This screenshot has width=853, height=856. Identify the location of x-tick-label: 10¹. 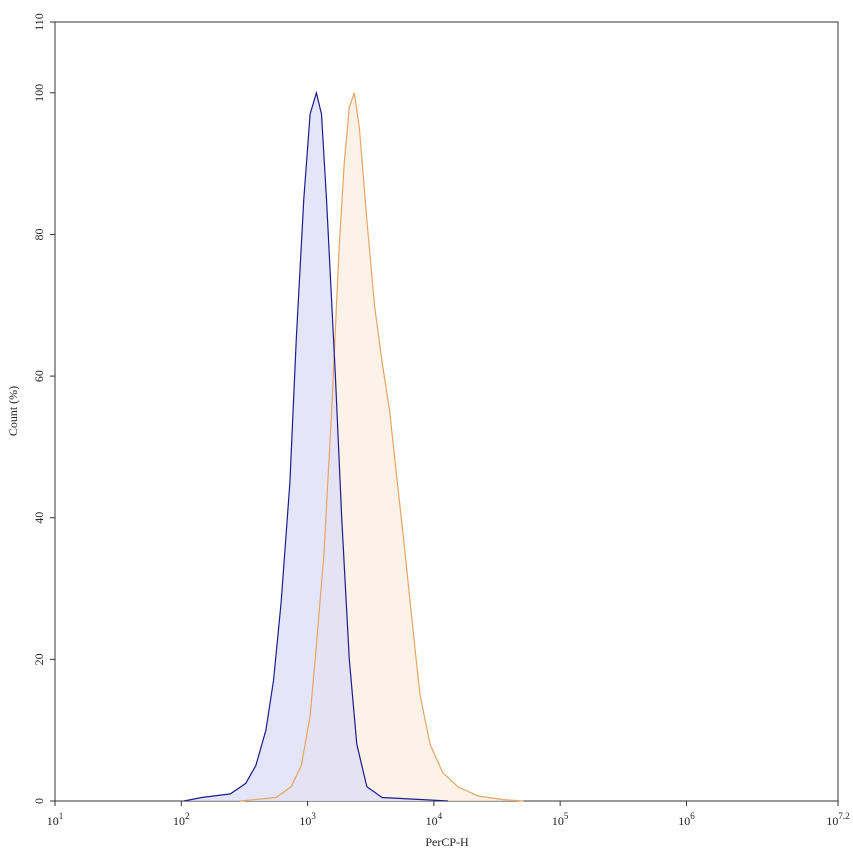
(55, 819).